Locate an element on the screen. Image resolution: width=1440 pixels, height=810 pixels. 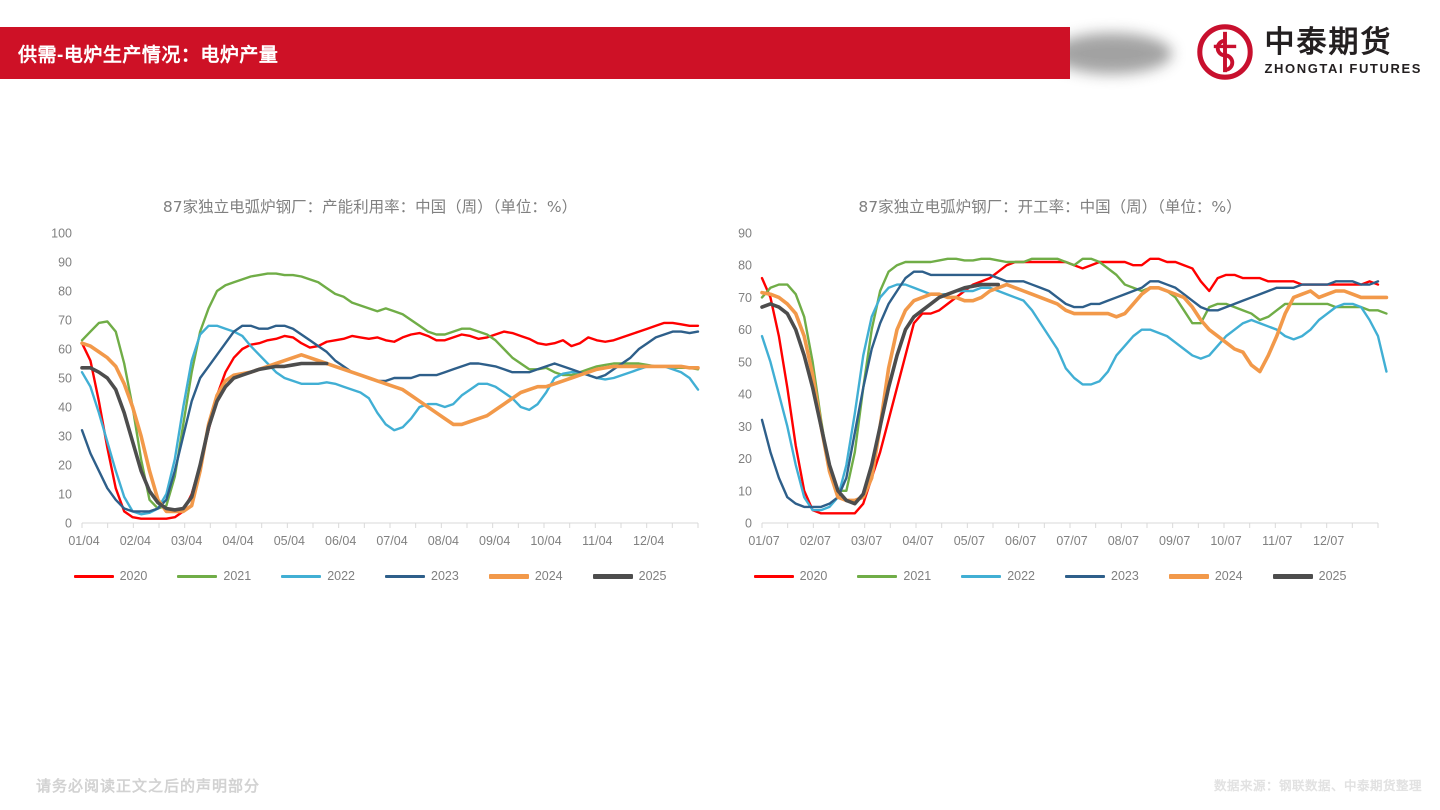
chart-legend-right: 2020 2021 2022 2023 2024 2025 is located at coordinates (1050, 576).